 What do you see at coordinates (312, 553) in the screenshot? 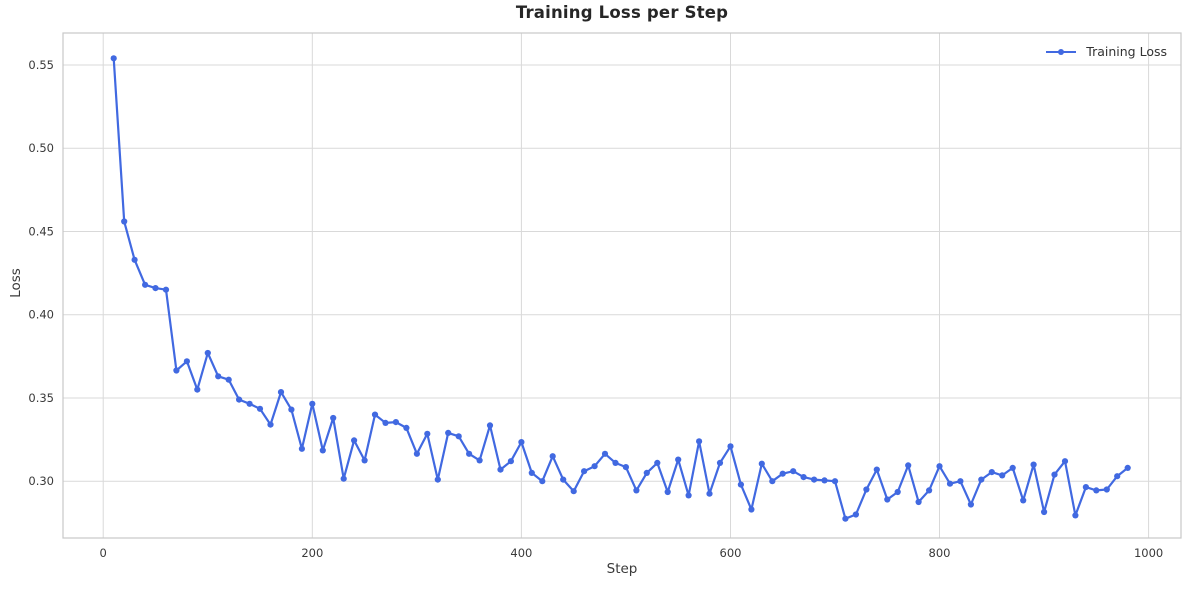
I see `x-tick-label: 200` at bounding box center [312, 553].